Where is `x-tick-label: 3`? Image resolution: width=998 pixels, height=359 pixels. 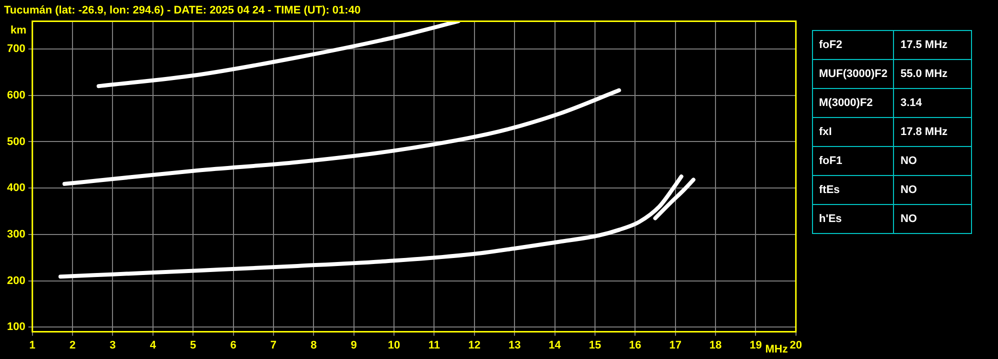 x-tick-label: 3 is located at coordinates (113, 345).